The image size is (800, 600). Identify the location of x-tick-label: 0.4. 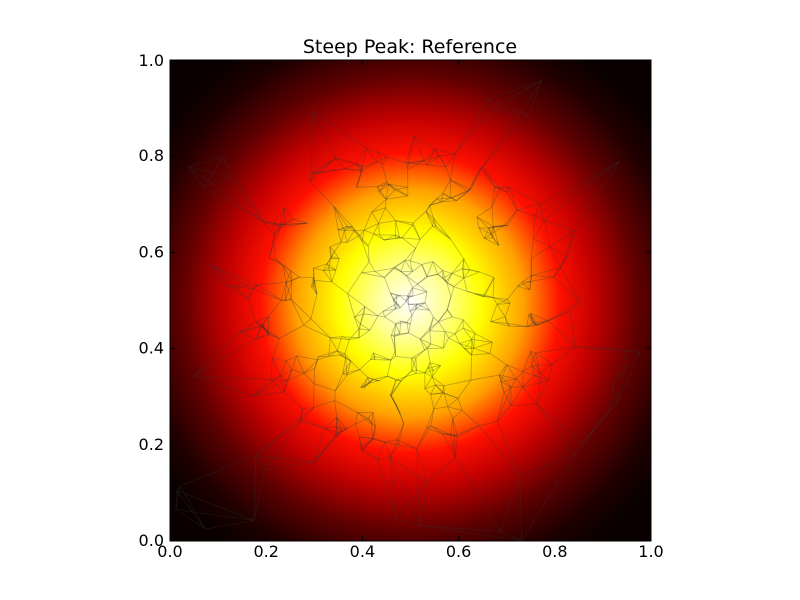
(362, 551).